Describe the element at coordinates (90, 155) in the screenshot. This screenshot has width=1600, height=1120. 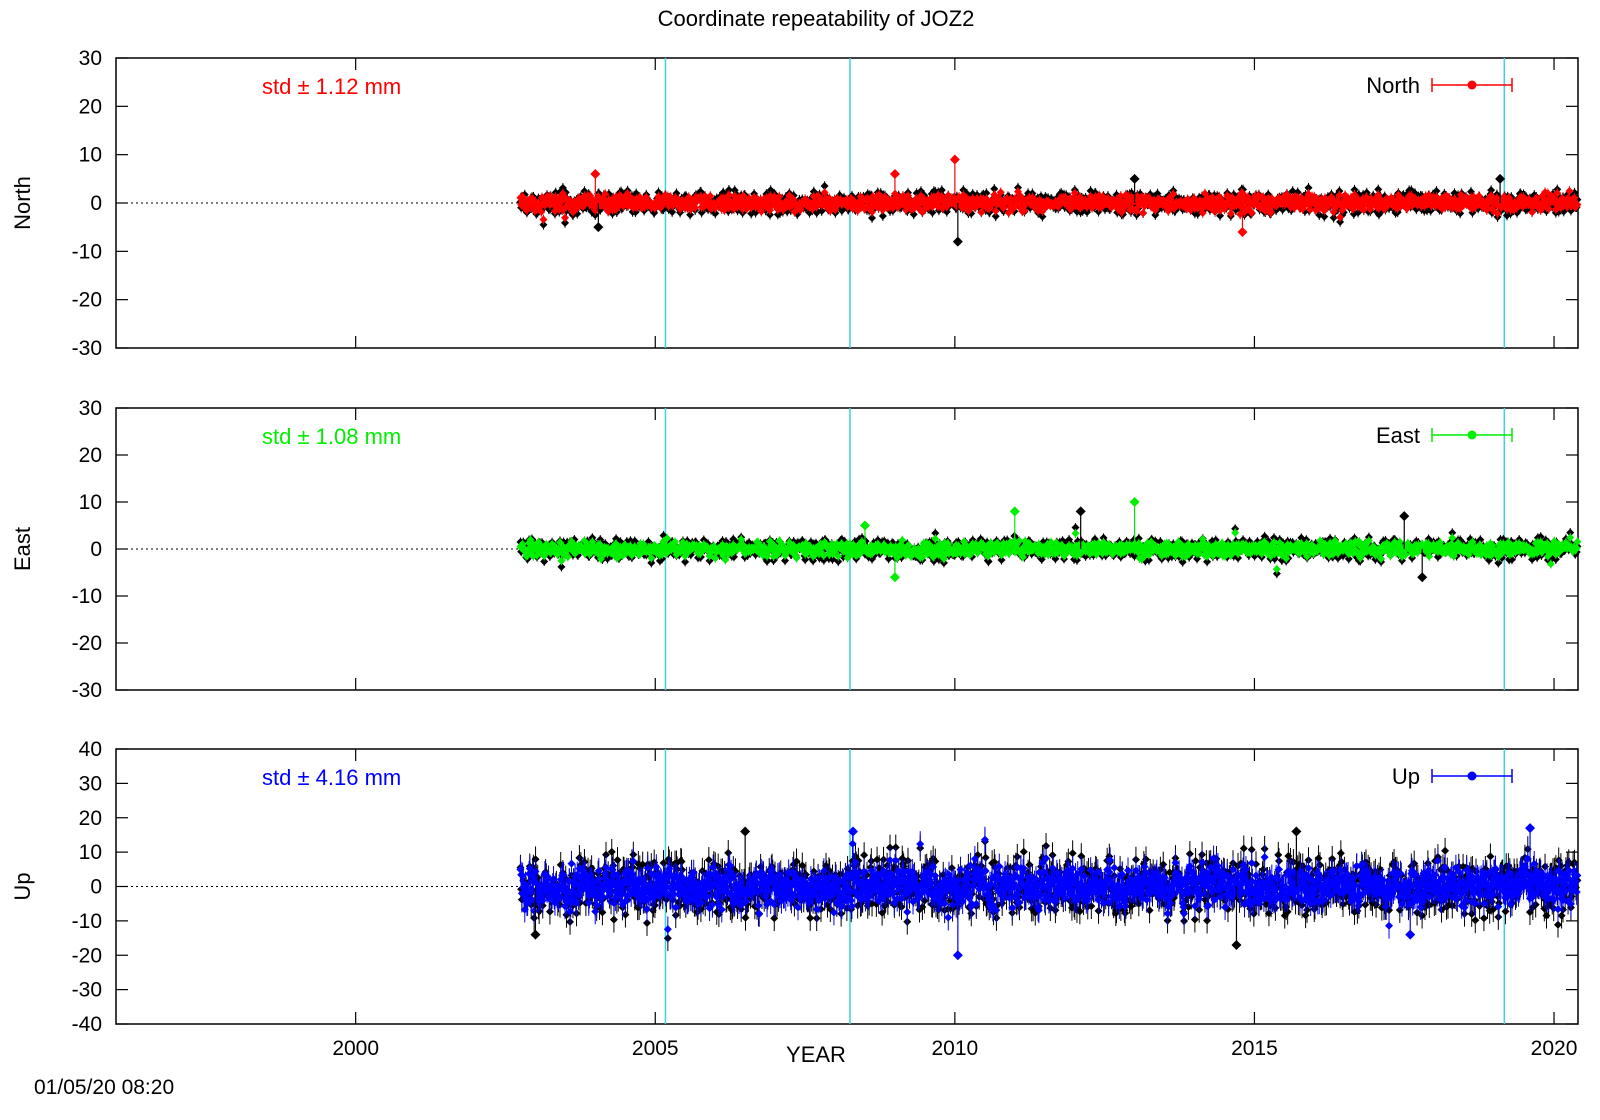
I see `y-tick-label: 10` at that location.